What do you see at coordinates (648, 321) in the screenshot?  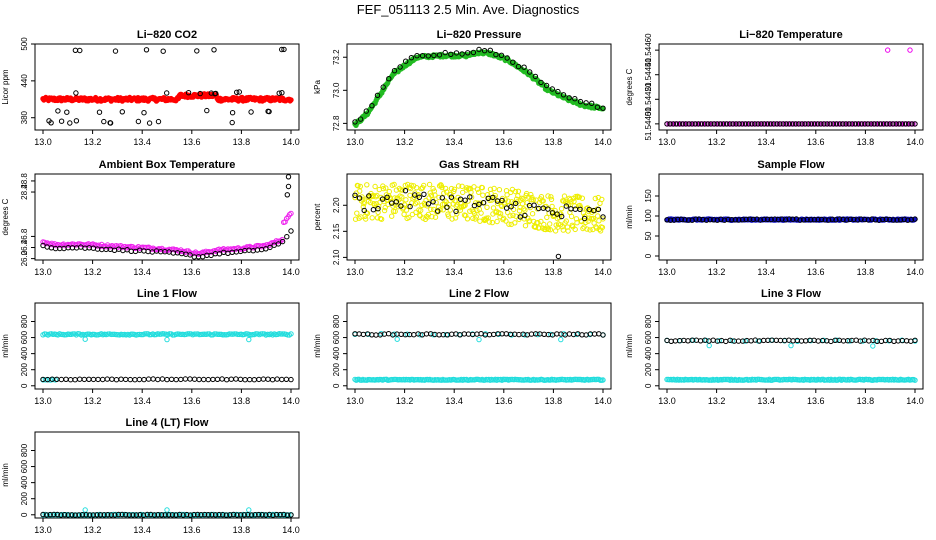 I see `y-tick-label: 800` at bounding box center [648, 321].